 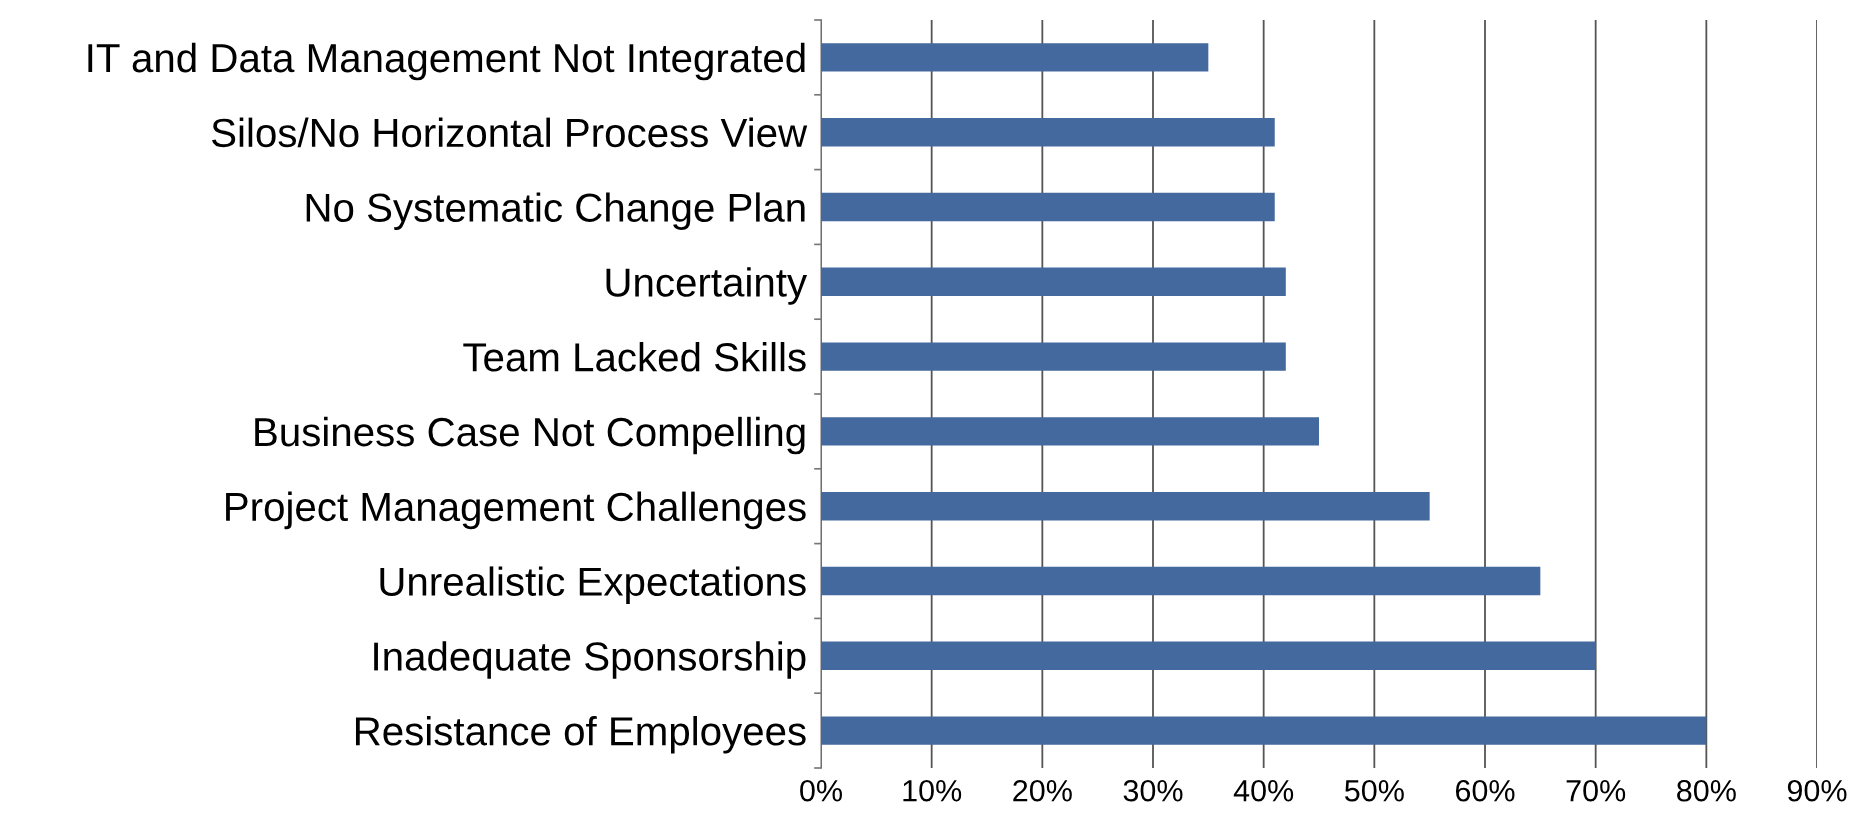 I want to click on x-tick-label: 60%, so click(x=1485, y=790).